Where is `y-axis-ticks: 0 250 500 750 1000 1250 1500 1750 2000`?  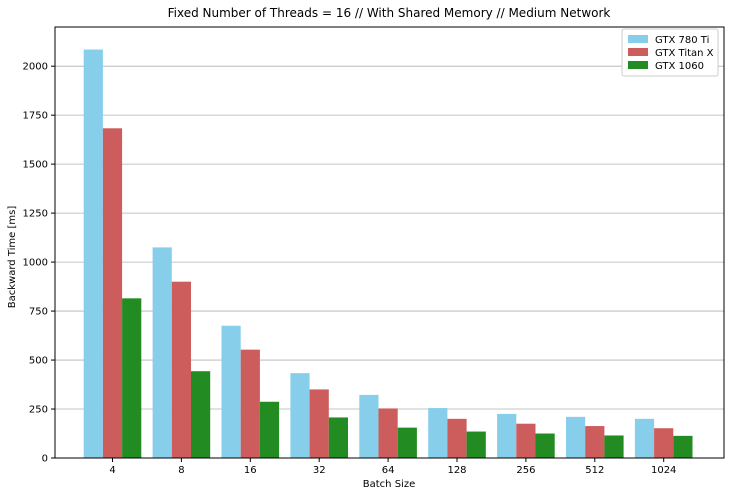
y-axis-ticks: 0 250 500 750 1000 1250 1500 1750 2000 is located at coordinates (39, 263).